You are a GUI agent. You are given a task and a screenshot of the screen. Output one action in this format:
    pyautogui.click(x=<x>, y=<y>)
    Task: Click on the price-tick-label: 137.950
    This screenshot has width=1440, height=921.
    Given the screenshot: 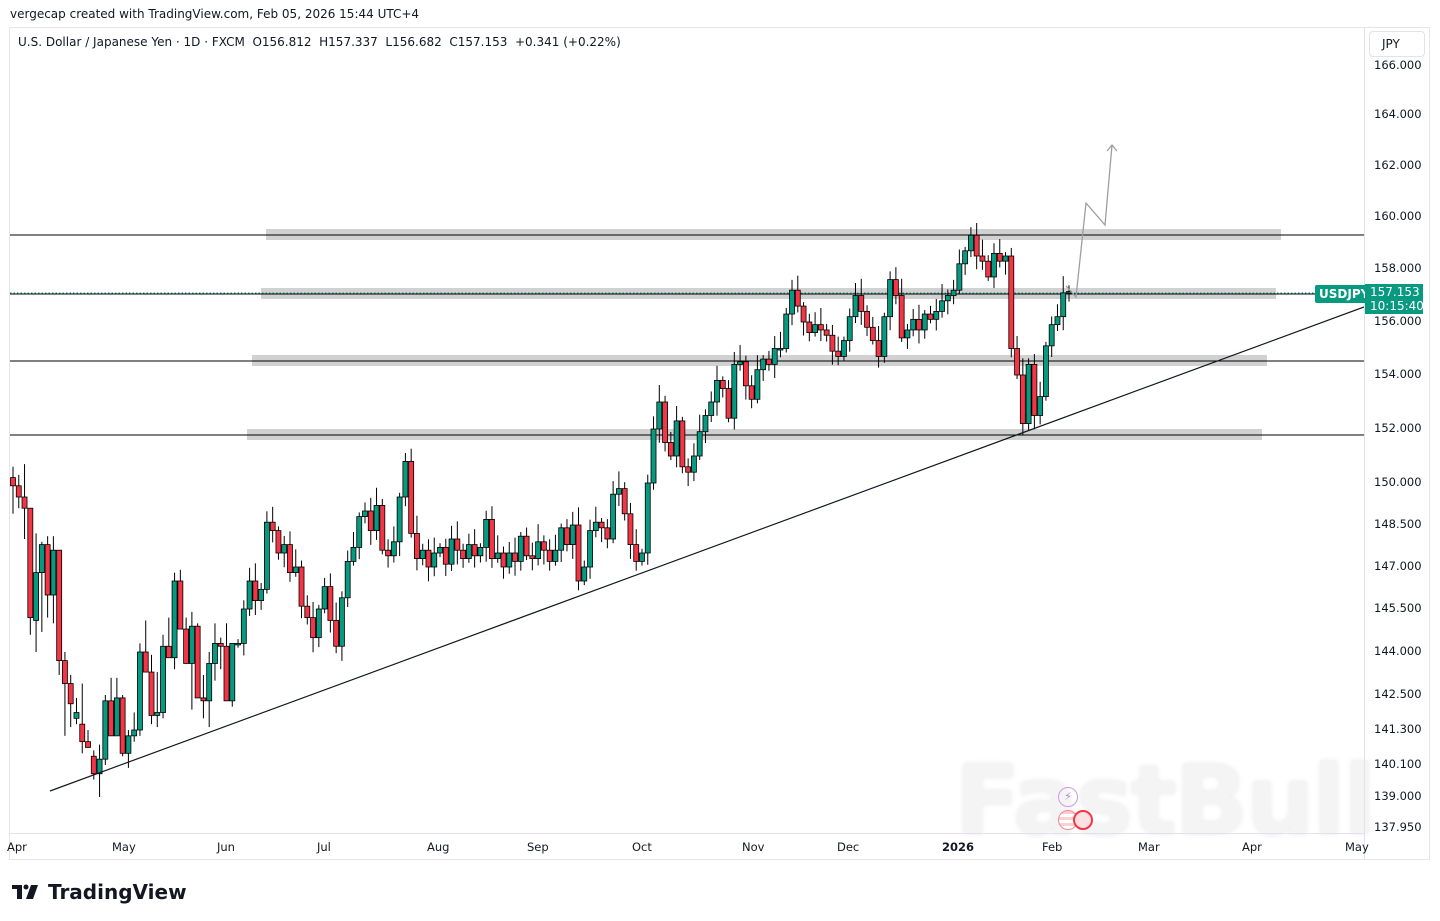 What is the action you would take?
    pyautogui.click(x=1398, y=827)
    